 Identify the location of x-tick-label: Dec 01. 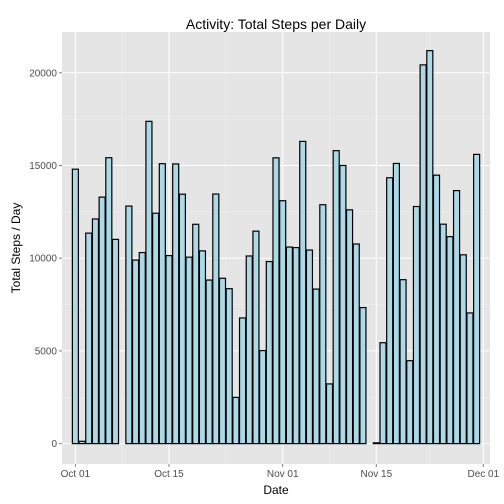
(483, 474).